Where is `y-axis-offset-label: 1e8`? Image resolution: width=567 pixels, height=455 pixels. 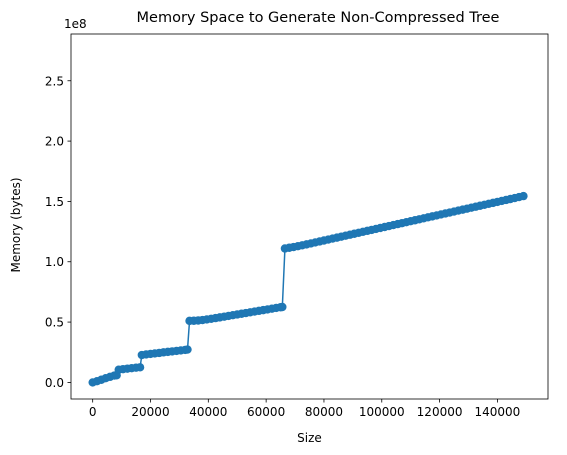 y-axis-offset-label: 1e8 is located at coordinates (75, 24).